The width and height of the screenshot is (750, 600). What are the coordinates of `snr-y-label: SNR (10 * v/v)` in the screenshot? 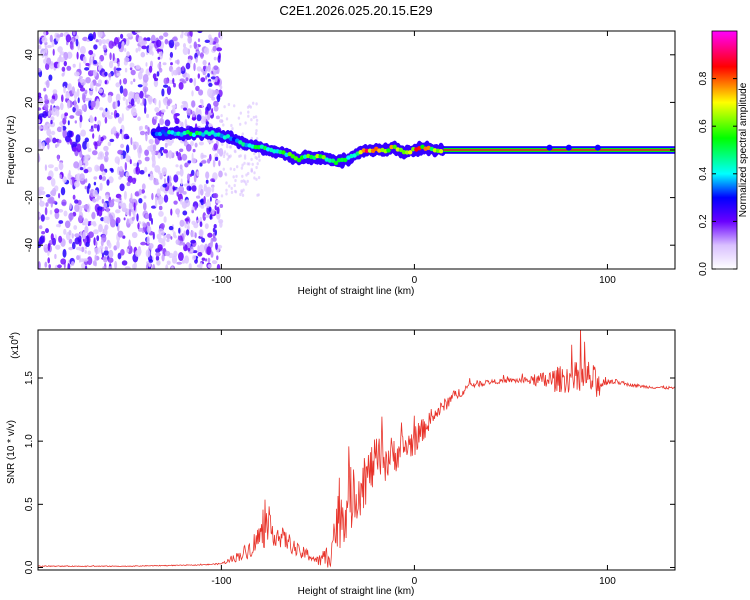 It's located at (11, 452).